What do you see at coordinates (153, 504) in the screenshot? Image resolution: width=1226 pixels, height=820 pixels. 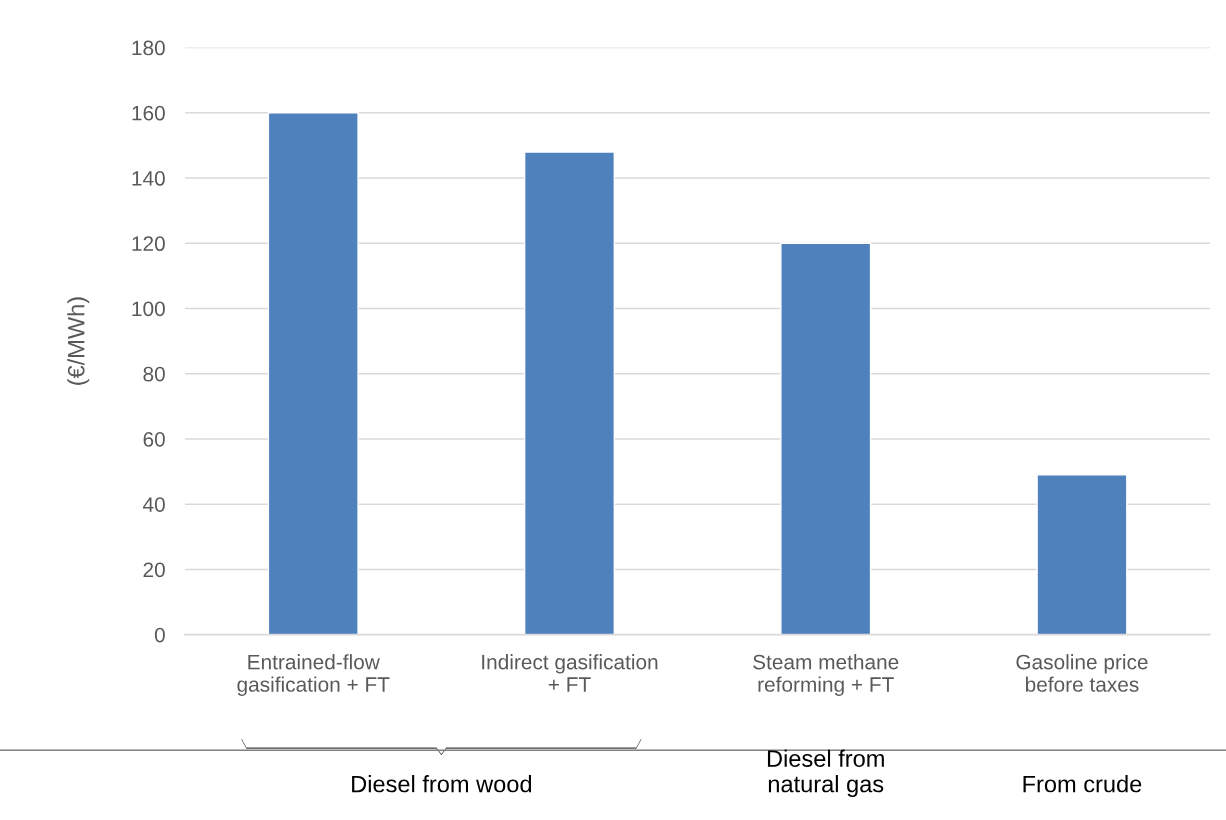 I see `y-tick-label: 40` at bounding box center [153, 504].